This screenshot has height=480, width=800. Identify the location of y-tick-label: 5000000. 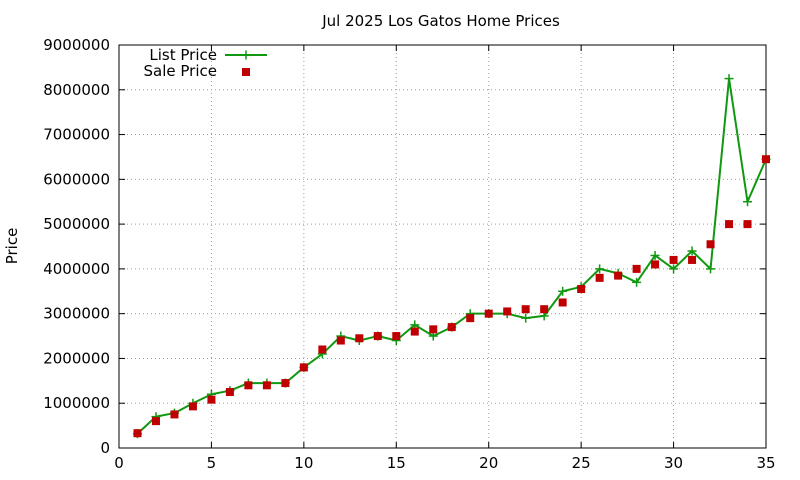
(76, 224).